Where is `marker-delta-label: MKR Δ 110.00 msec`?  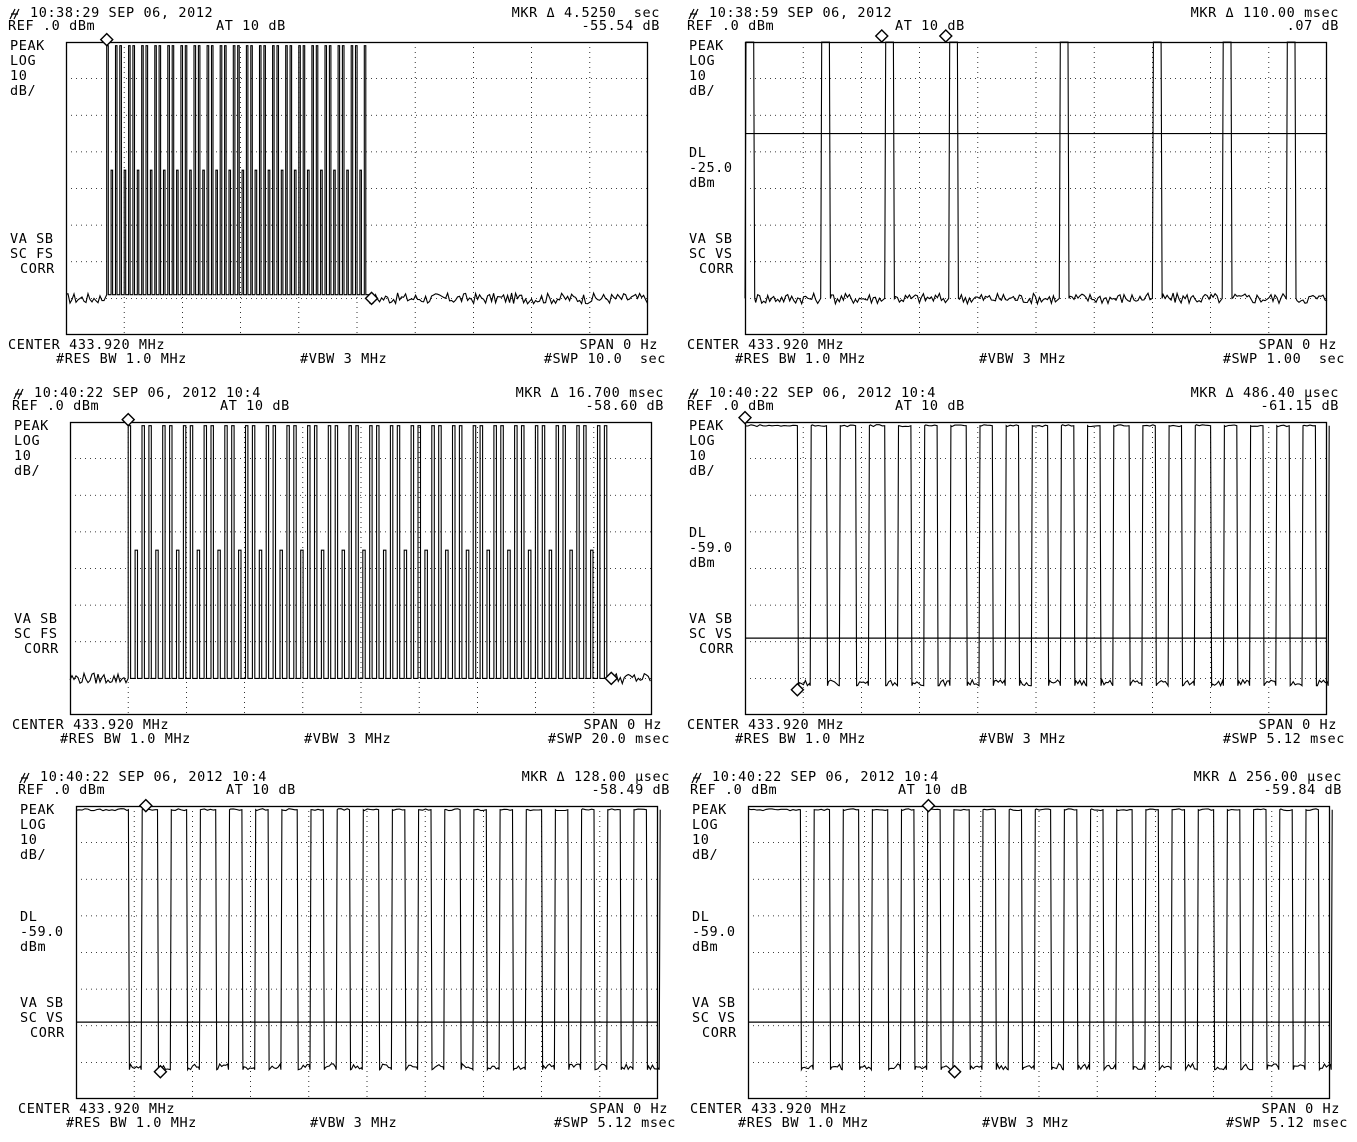
marker-delta-label: MKR Δ 110.00 msec is located at coordinates (1264, 13).